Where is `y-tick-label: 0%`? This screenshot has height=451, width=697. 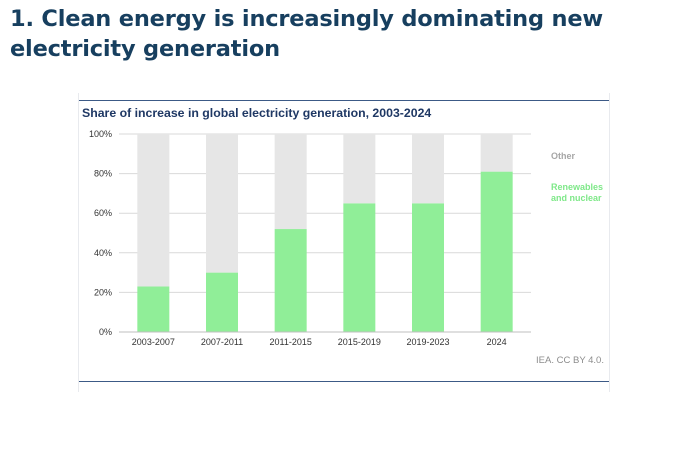
y-tick-label: 0% is located at coordinates (105, 332).